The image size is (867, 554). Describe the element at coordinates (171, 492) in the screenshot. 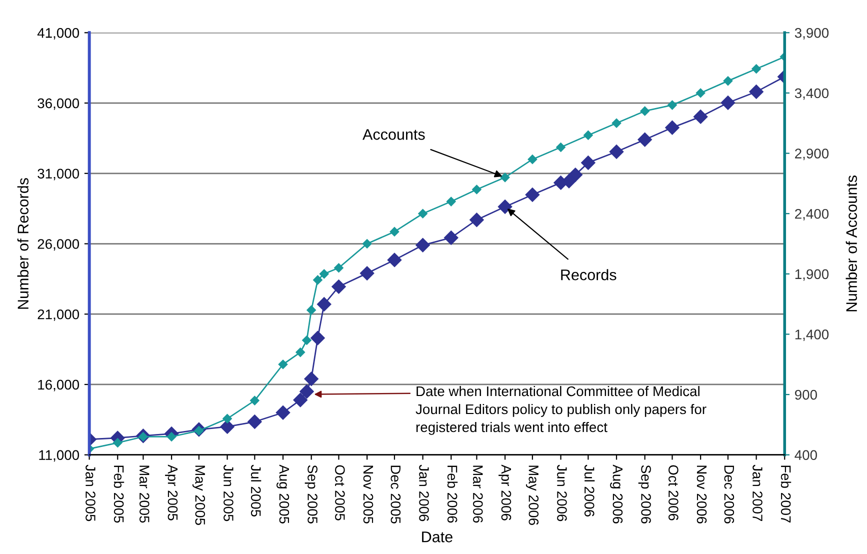

I see `x-tick-label: Apr 2005` at that location.